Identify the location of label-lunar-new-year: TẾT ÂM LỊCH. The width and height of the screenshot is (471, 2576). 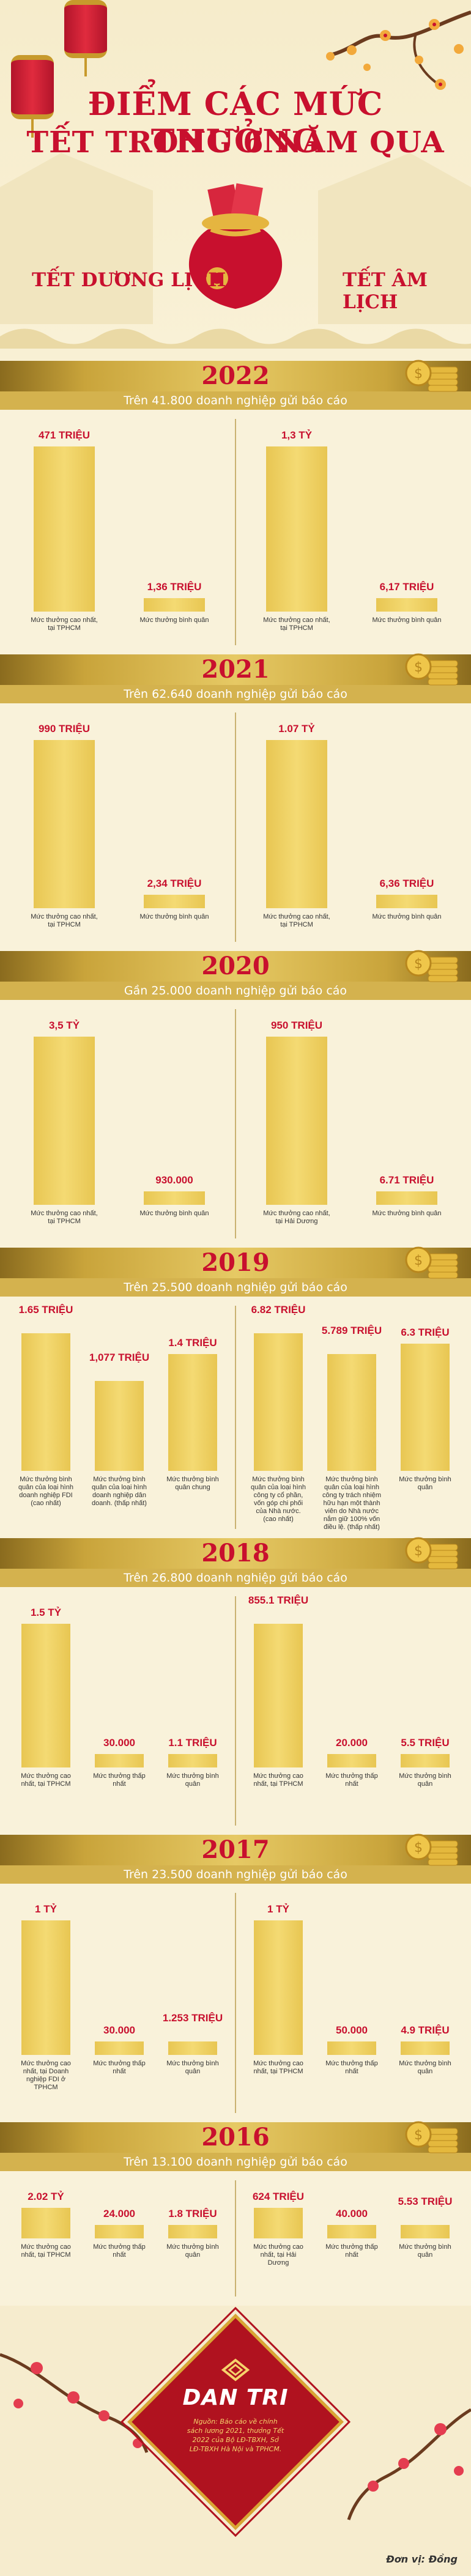
(385, 291).